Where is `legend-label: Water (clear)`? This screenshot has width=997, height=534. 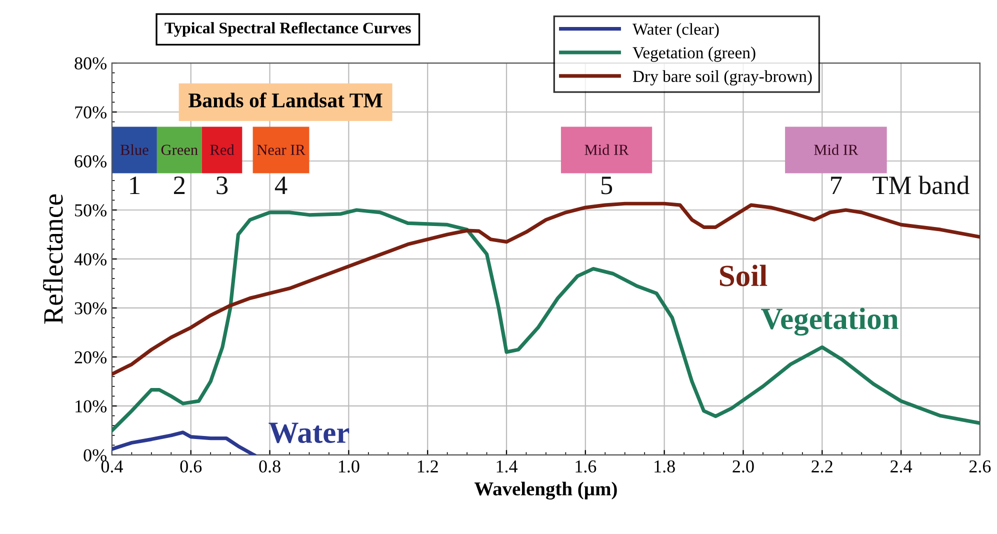 legend-label: Water (clear) is located at coordinates (675, 30).